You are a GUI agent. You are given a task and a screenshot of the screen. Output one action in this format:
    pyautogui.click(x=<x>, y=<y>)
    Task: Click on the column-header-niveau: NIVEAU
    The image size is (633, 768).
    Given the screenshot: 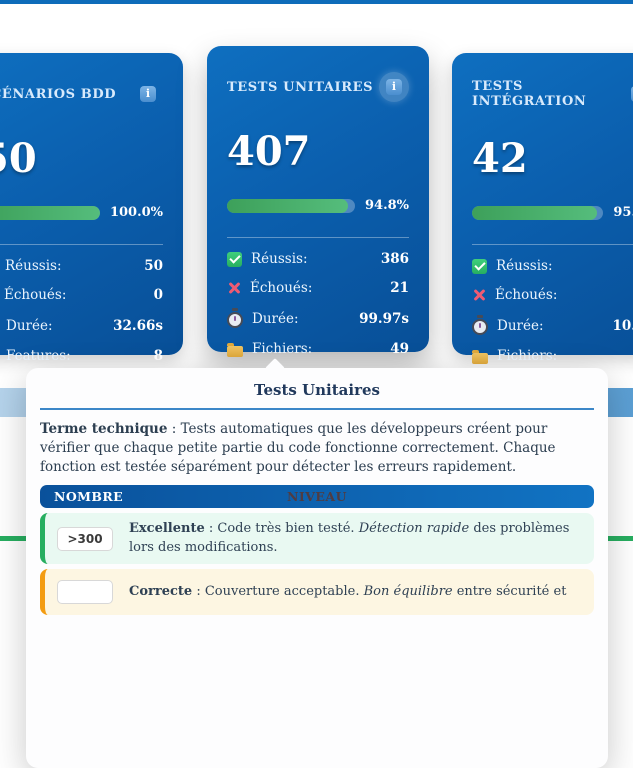 What is the action you would take?
    pyautogui.click(x=317, y=496)
    